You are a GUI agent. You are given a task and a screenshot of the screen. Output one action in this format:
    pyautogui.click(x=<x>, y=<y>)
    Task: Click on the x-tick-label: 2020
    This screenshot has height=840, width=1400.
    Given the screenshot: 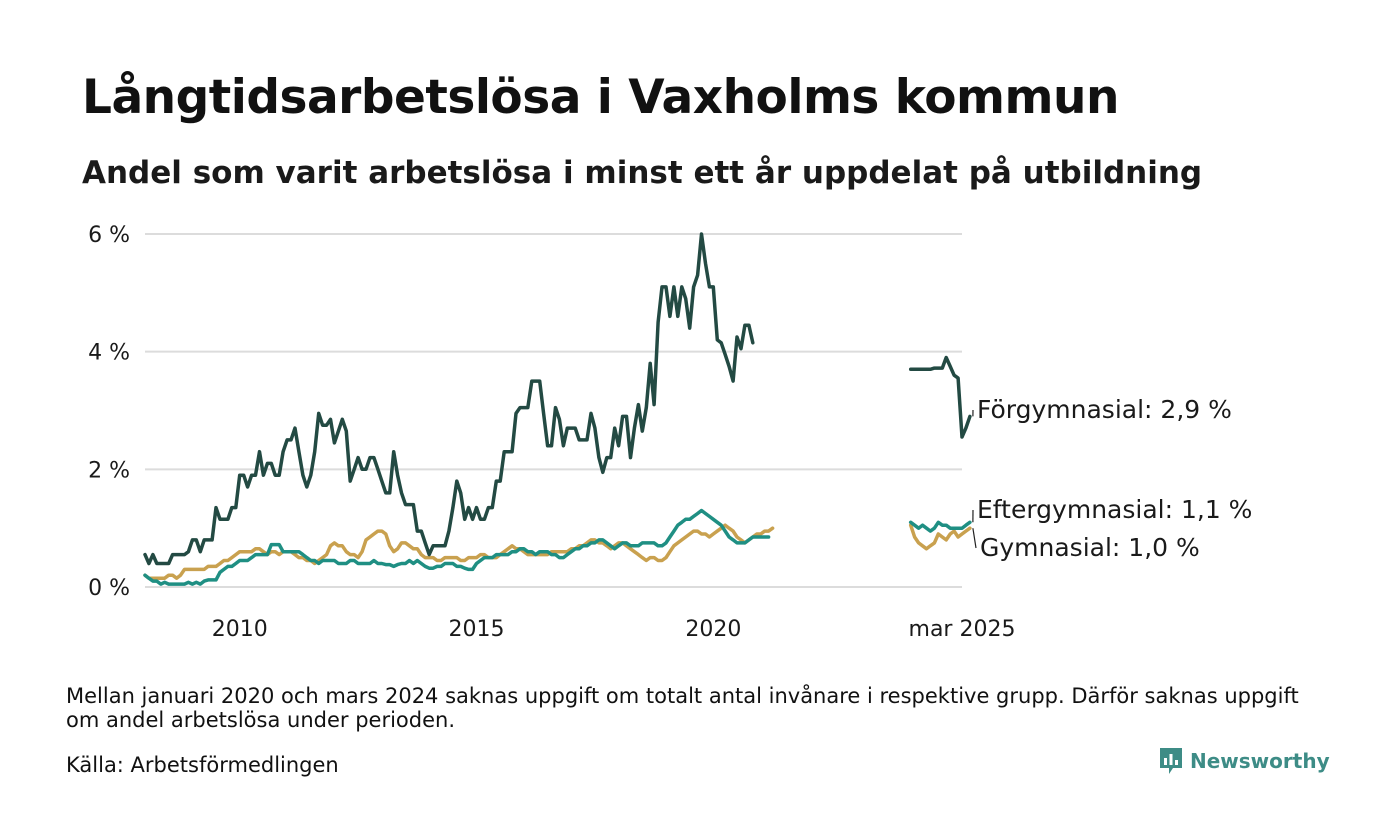 What is the action you would take?
    pyautogui.click(x=713, y=629)
    